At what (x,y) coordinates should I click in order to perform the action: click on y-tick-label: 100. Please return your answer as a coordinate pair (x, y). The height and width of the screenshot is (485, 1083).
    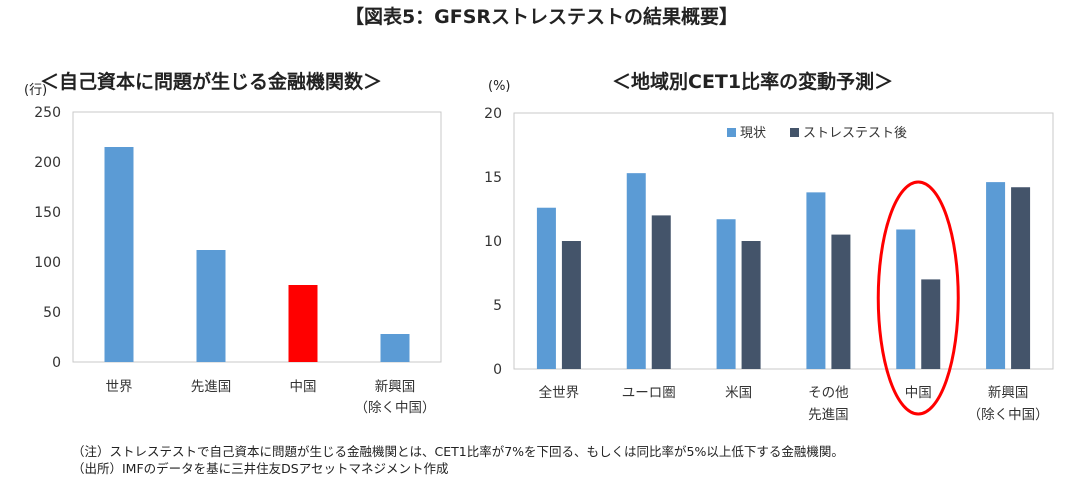
    Looking at the image, I should click on (47, 263).